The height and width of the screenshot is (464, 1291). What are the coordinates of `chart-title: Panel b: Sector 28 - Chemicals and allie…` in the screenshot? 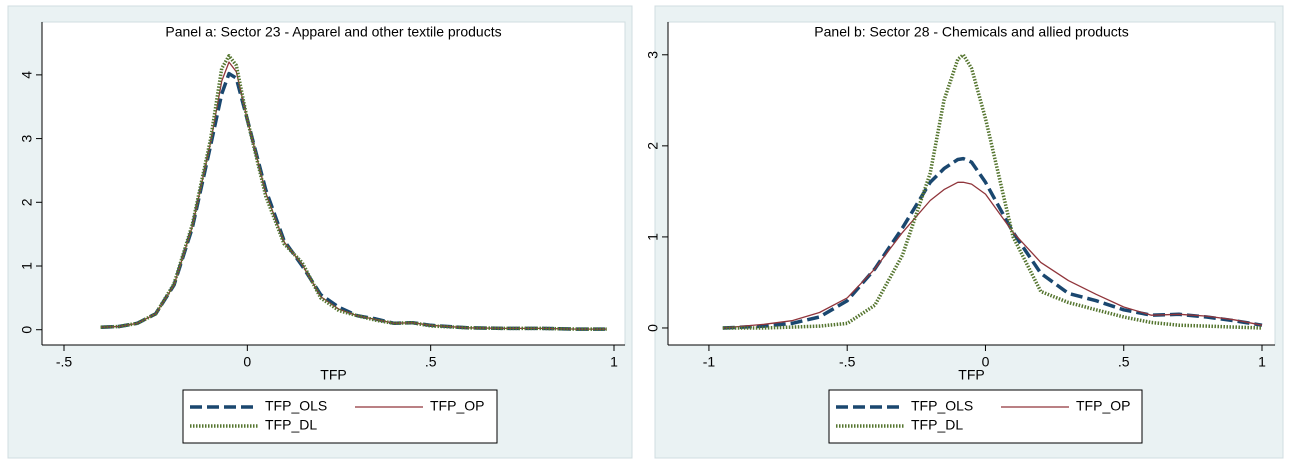 It's located at (971, 32).